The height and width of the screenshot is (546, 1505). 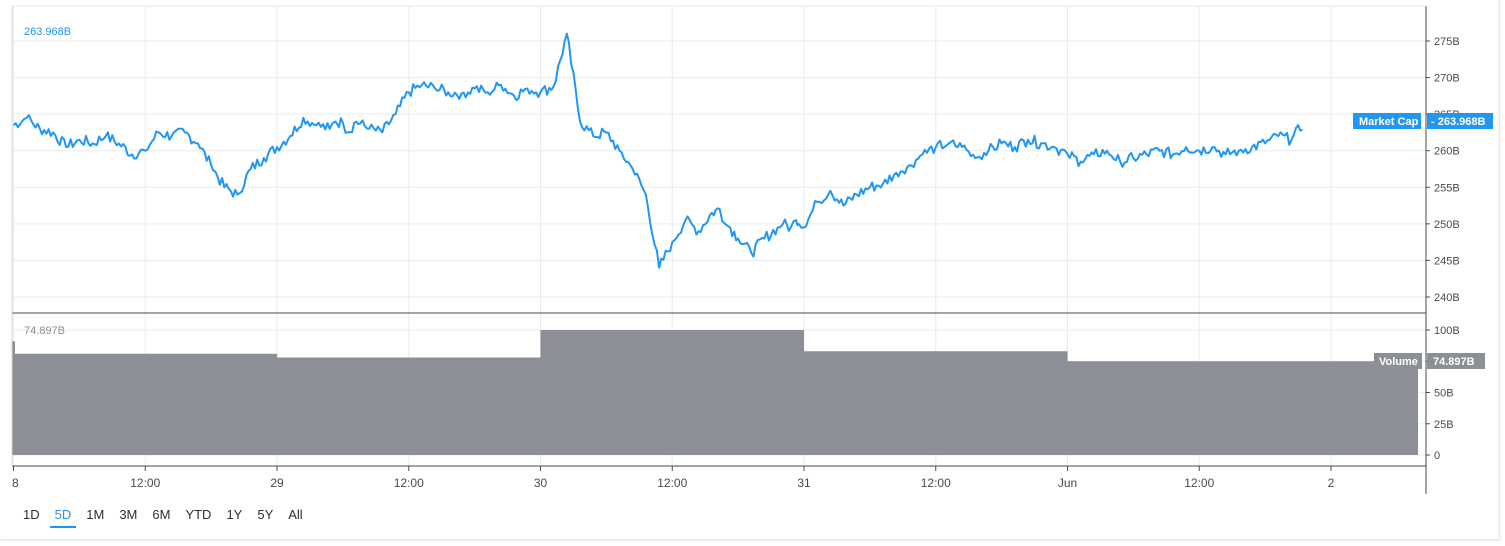 I want to click on x-tick-label-5: 12:00, so click(x=672, y=483).